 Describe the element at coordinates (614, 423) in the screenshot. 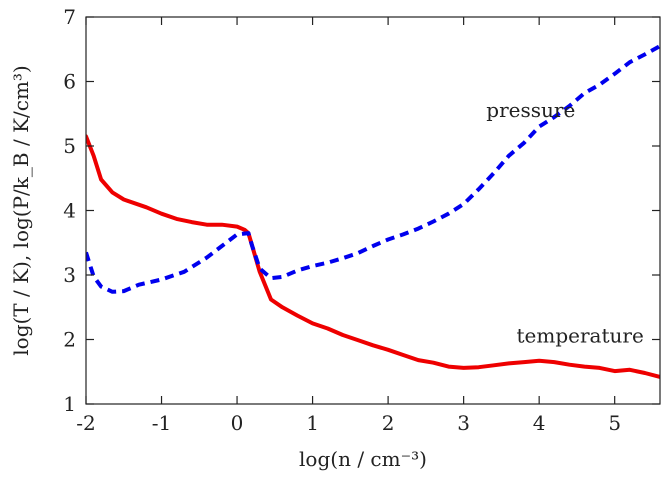

I see `x-tick-label: 5` at that location.